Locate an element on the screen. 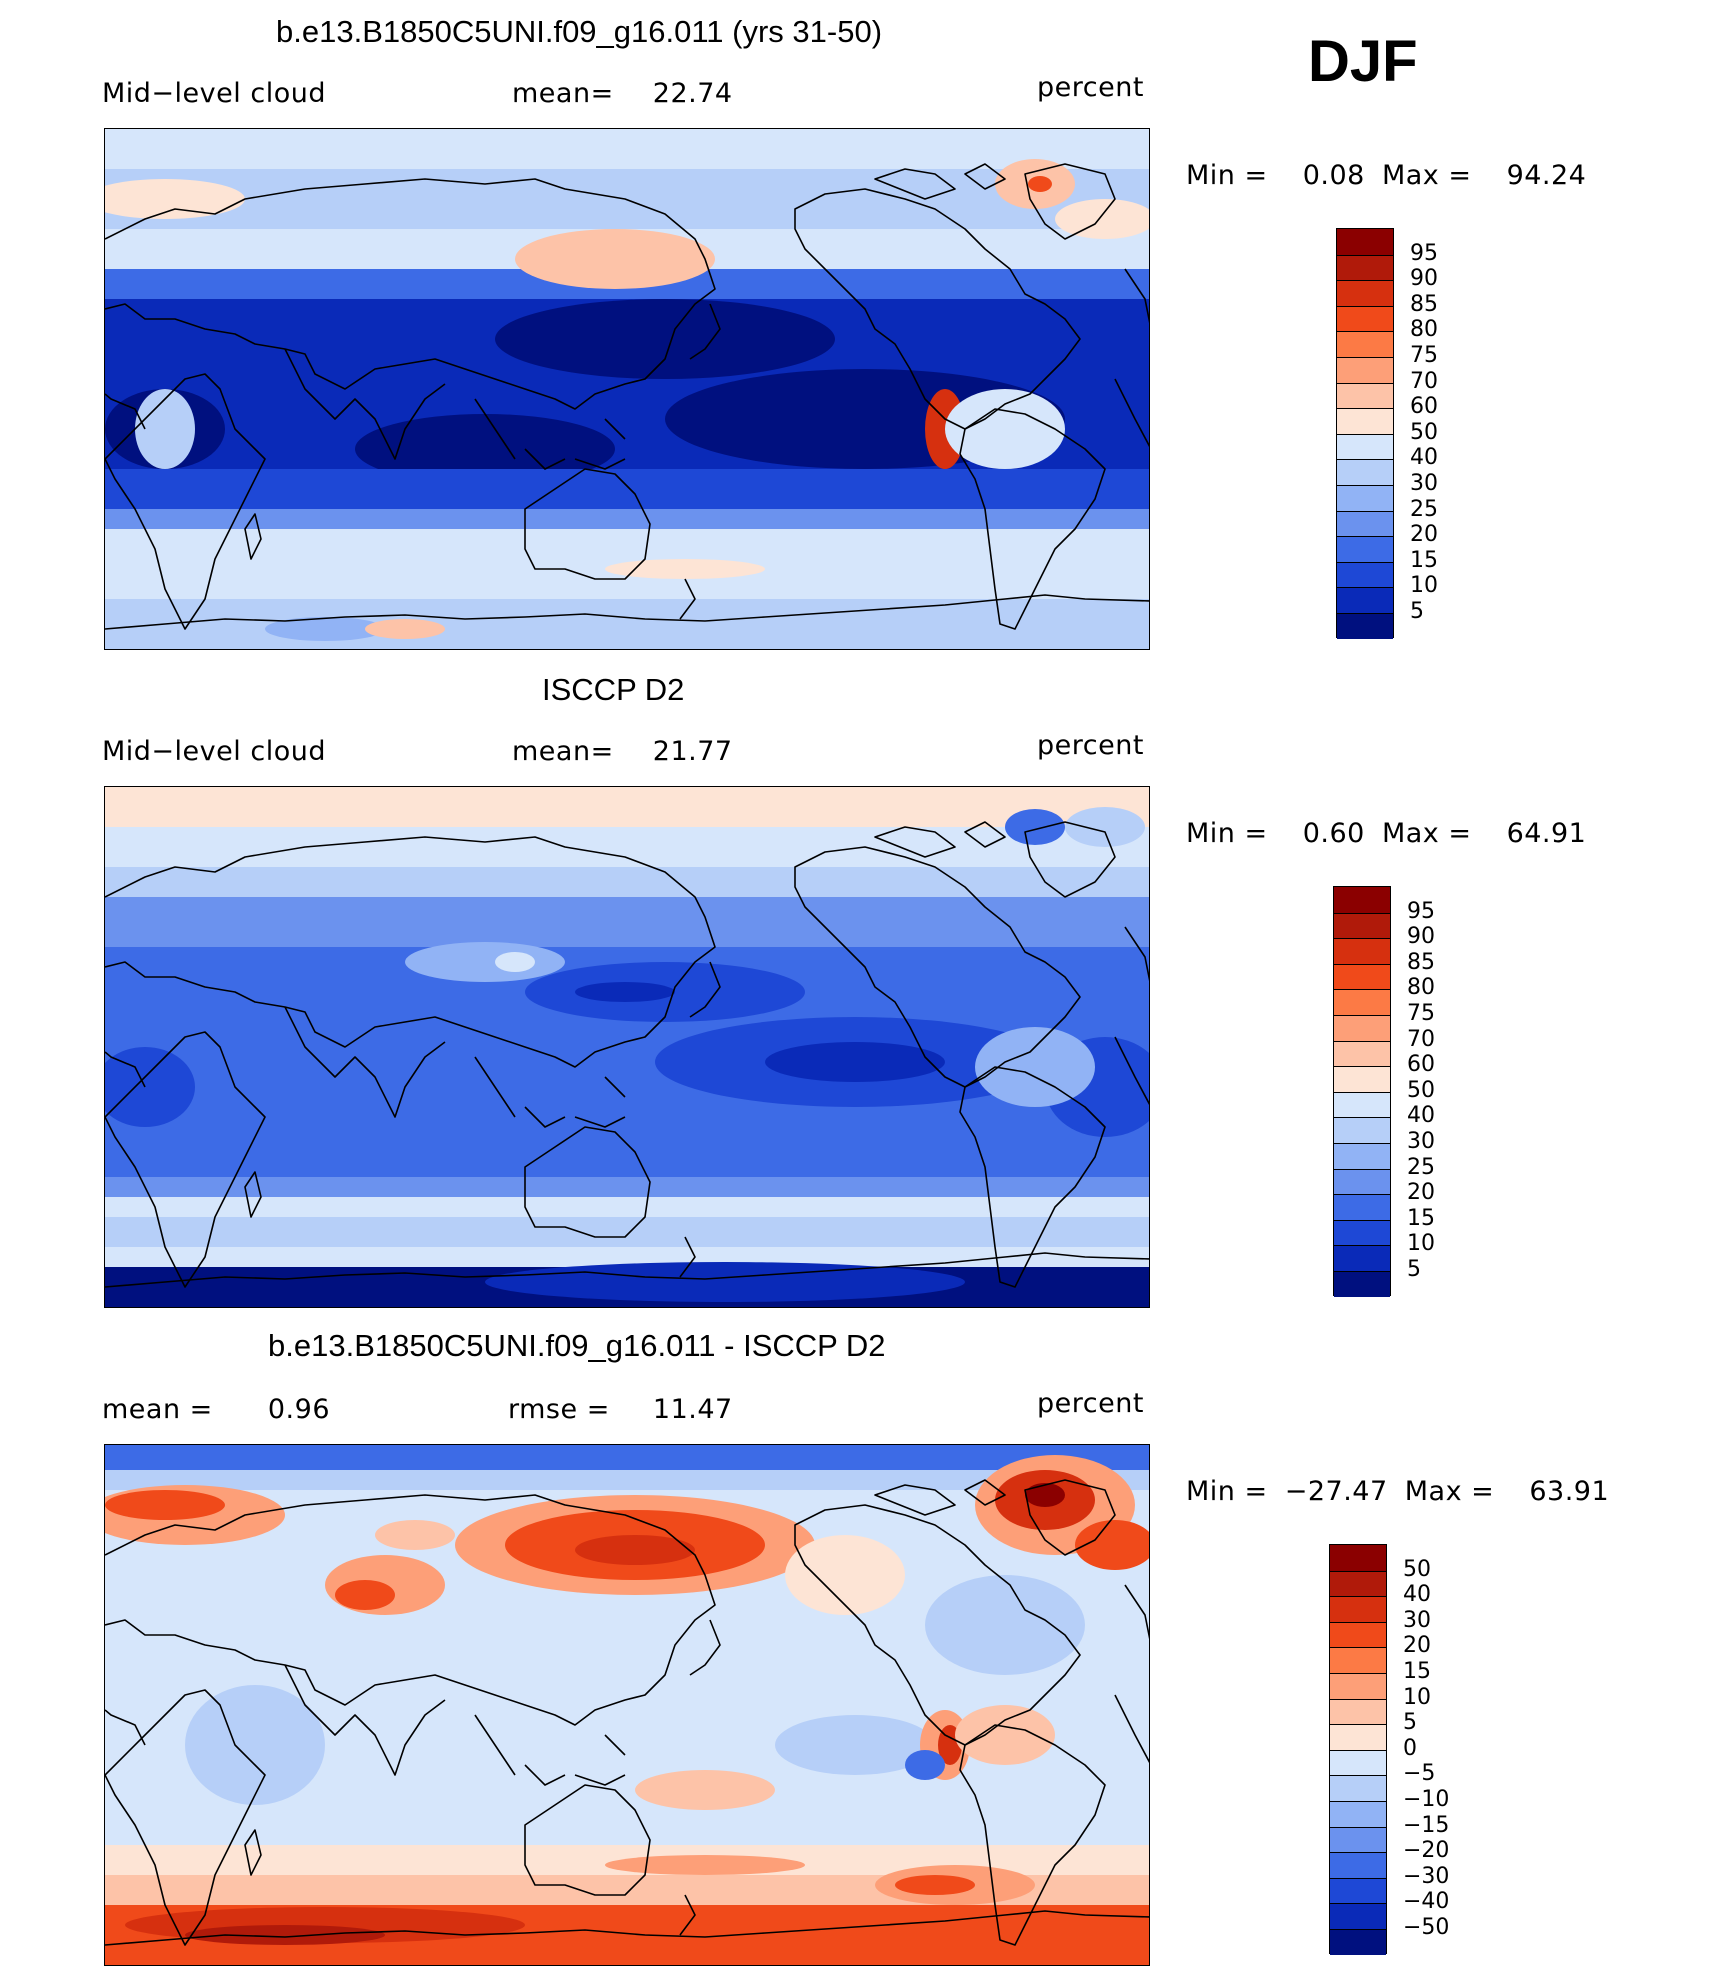 This screenshot has width=1710, height=1969. panel-2-colorbar: 95 90 85 80 75 70 60 50 40 30 25 20 15 10 5 is located at coordinates (1384, 1091).